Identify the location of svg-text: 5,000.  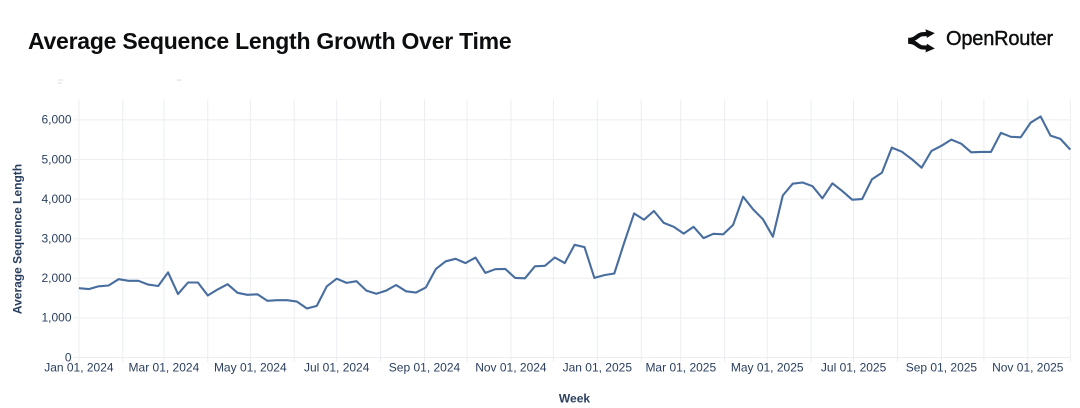
(56, 159).